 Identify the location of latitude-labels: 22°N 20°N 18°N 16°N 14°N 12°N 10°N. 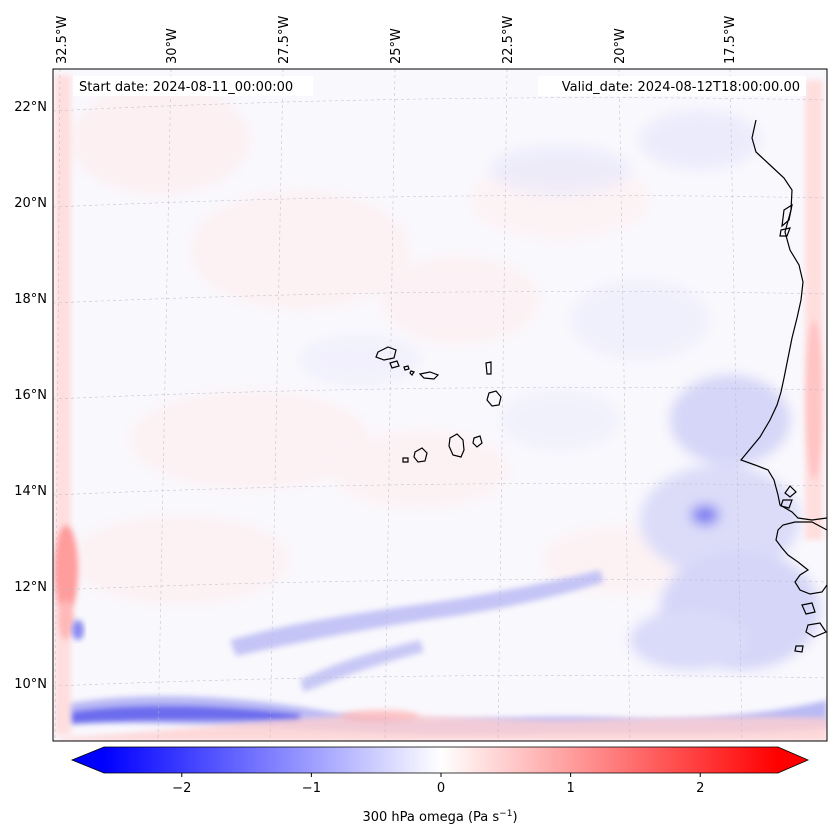
(30, 396).